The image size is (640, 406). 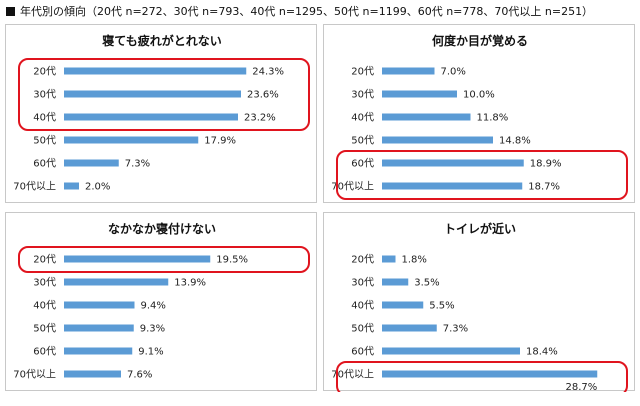 What do you see at coordinates (479, 95) in the screenshot?
I see `data-label: 10.0%` at bounding box center [479, 95].